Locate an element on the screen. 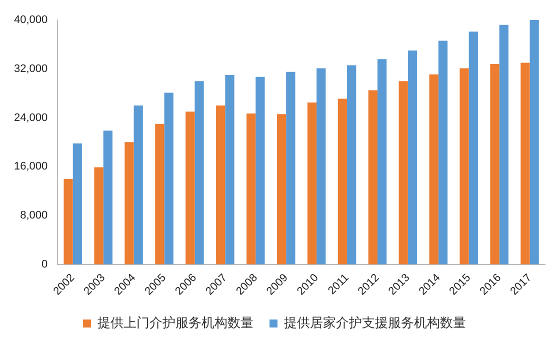 The height and width of the screenshot is (344, 557). legend-label: 提供居家介护支援服务机构数量 is located at coordinates (375, 322).